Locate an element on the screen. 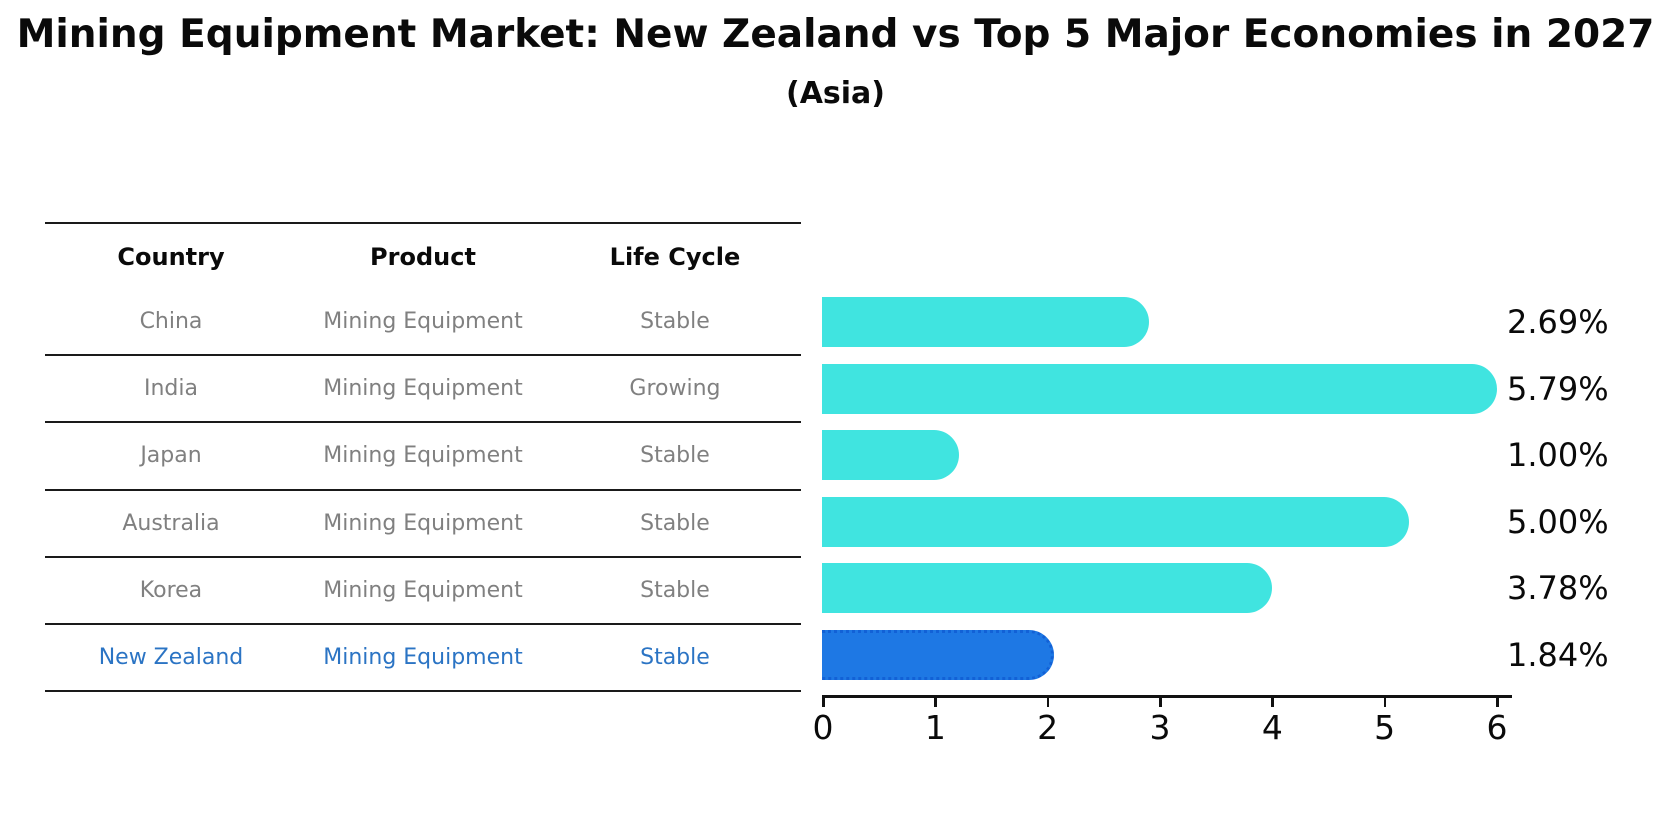 This screenshot has width=1671, height=823. column-header-product: Product is located at coordinates (423, 256).